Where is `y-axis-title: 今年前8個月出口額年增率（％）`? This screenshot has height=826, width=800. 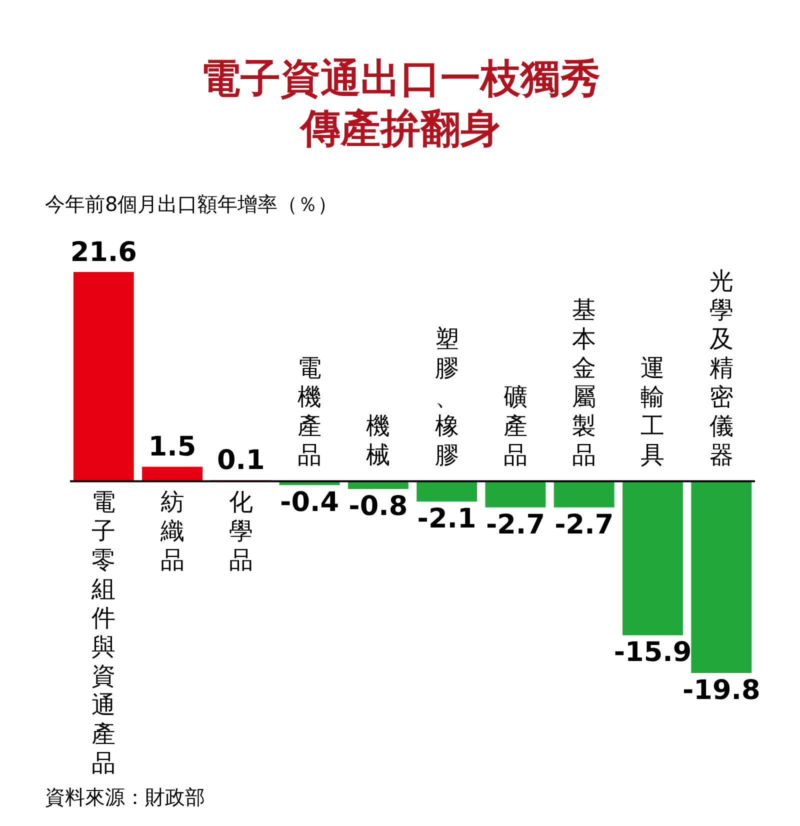
y-axis-title: 今年前8個月出口額年增率（％） is located at coordinates (191, 204).